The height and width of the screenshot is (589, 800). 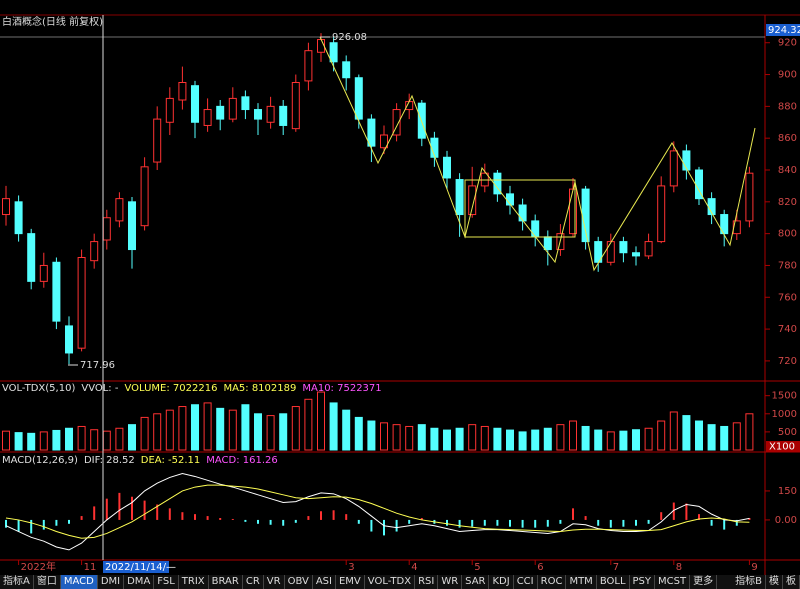 I want to click on indicator-tab: BRAR, so click(x=226, y=582).